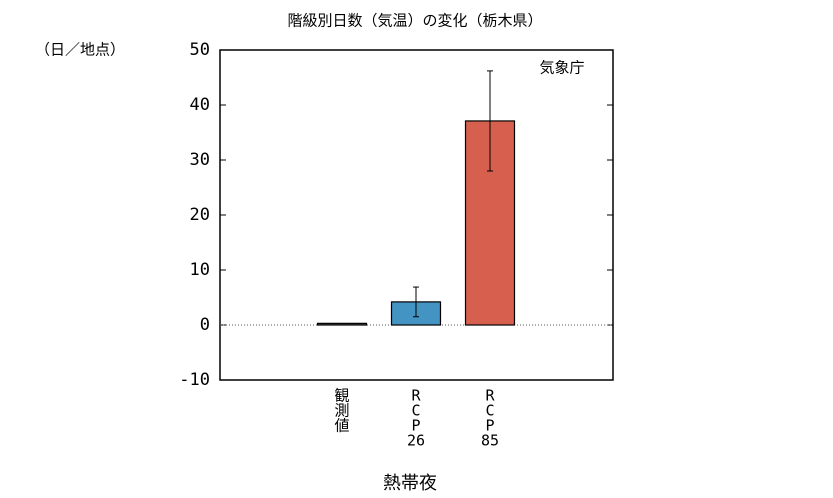 The image size is (833, 498). I want to click on x-tick-label: 測, so click(341, 411).